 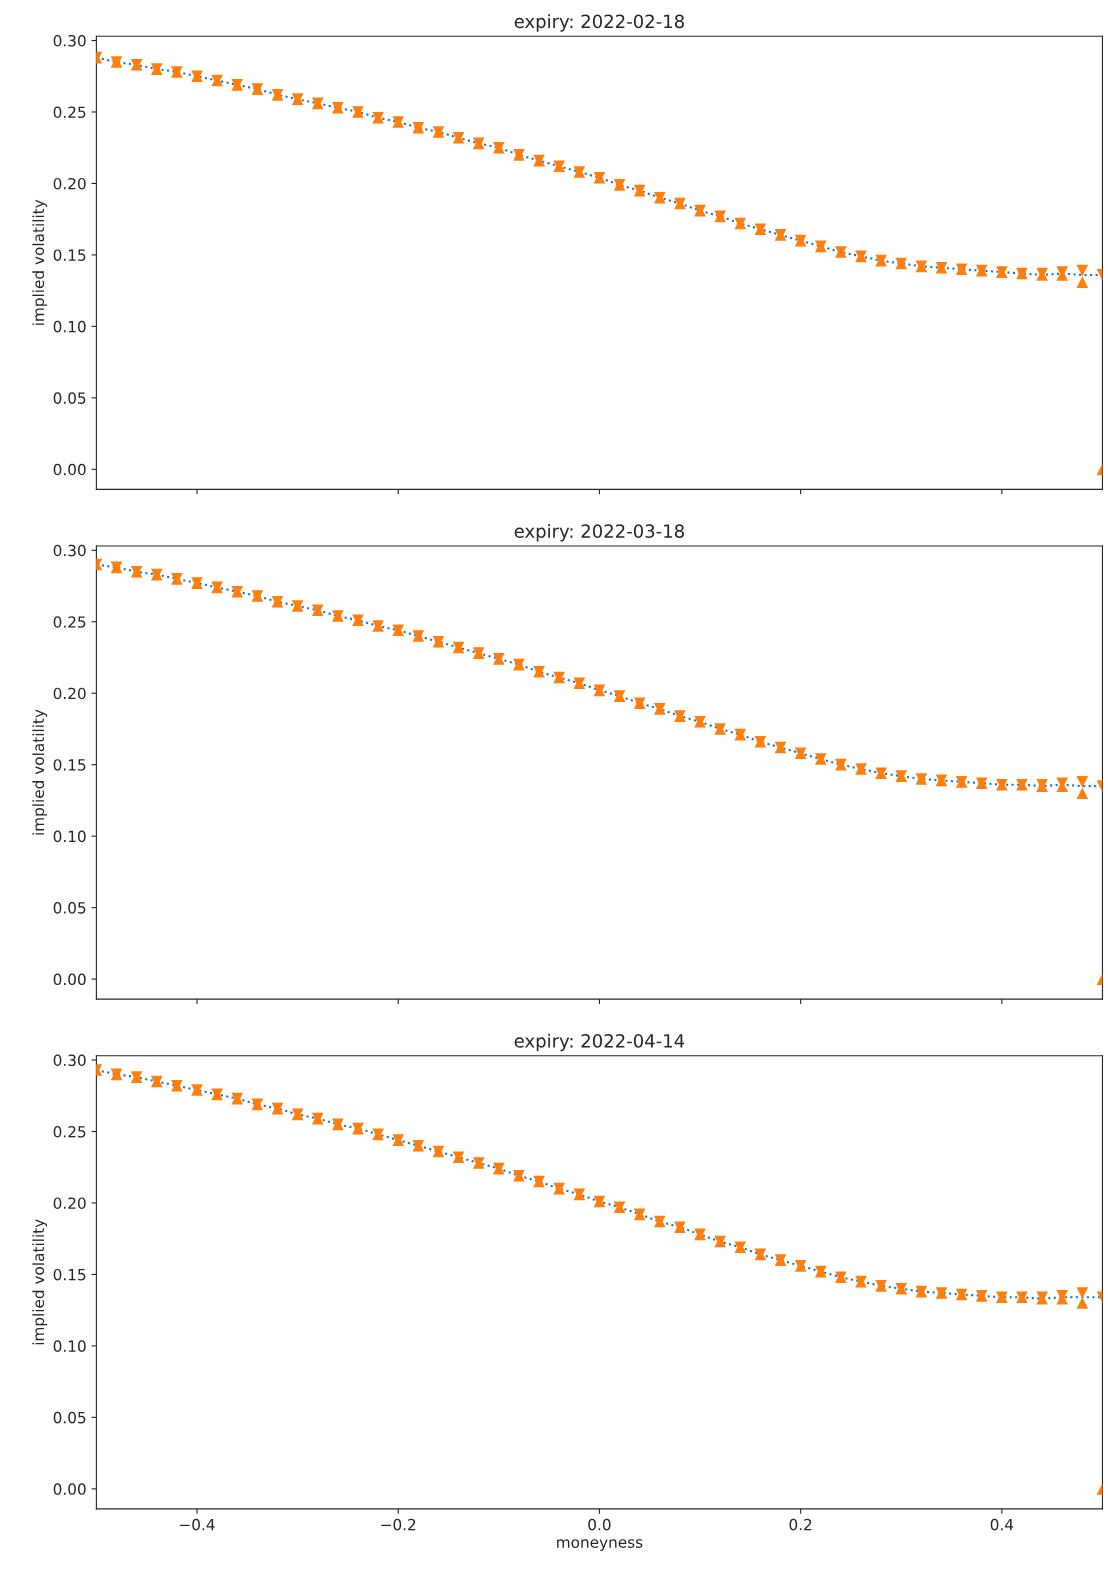 What do you see at coordinates (599, 1042) in the screenshot?
I see `chart-title: expiry: 2022-04-14` at bounding box center [599, 1042].